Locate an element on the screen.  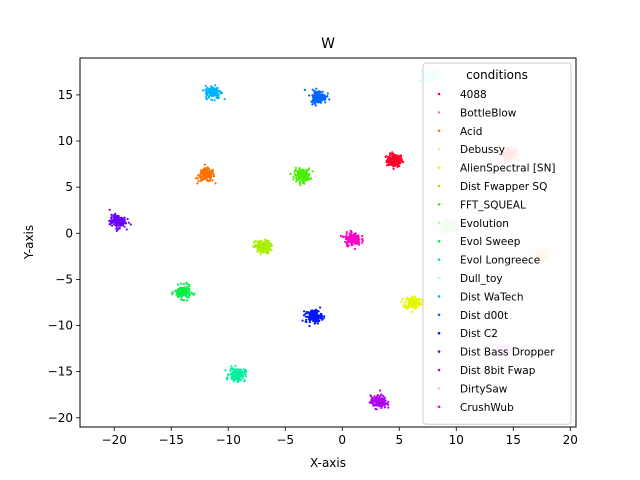
legend-label: Evol Sweep is located at coordinates (490, 242).